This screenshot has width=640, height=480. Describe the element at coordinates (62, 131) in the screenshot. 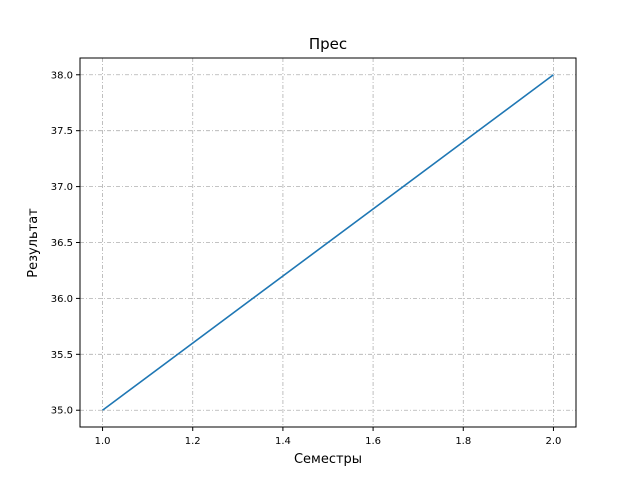

I see `y-tick-label: 37.5` at that location.